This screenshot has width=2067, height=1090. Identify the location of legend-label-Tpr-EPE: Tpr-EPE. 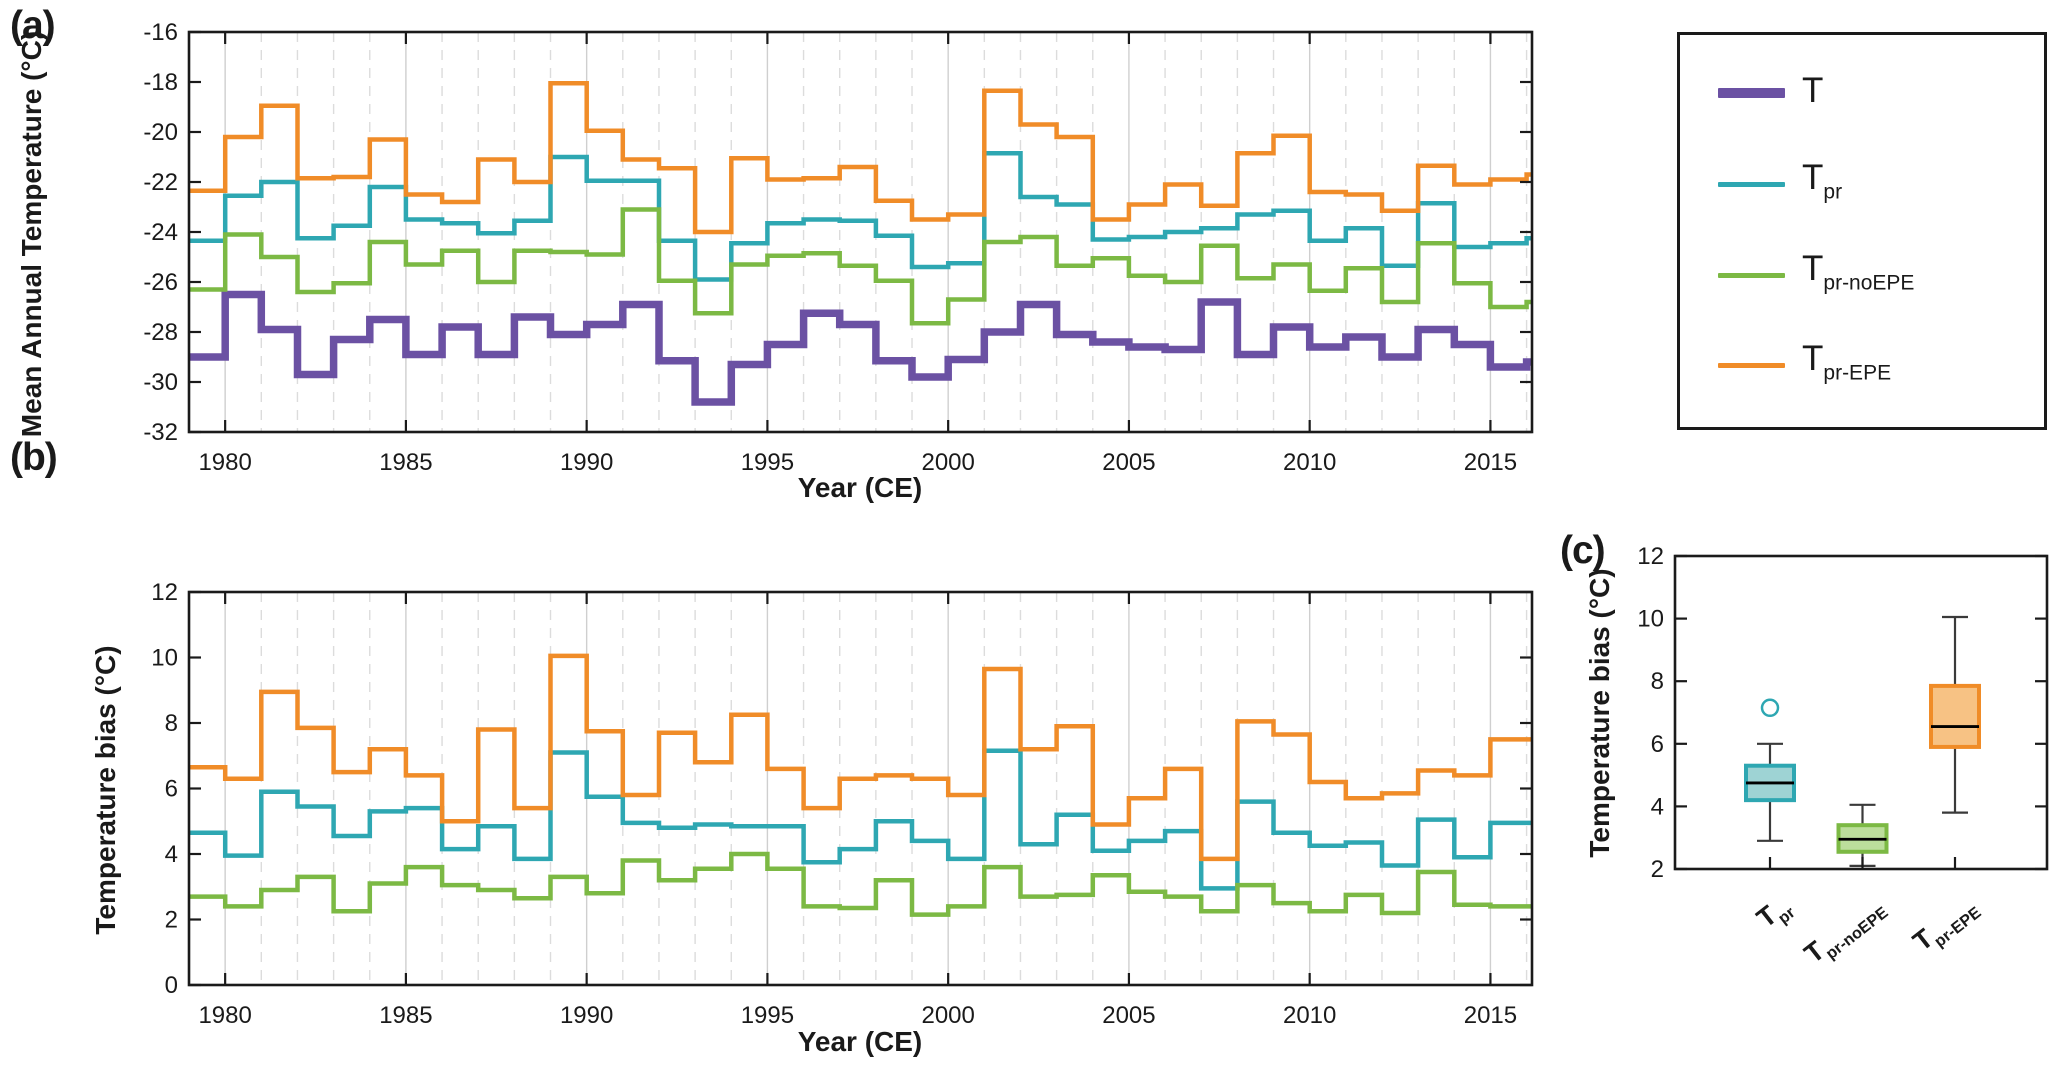
(1847, 362).